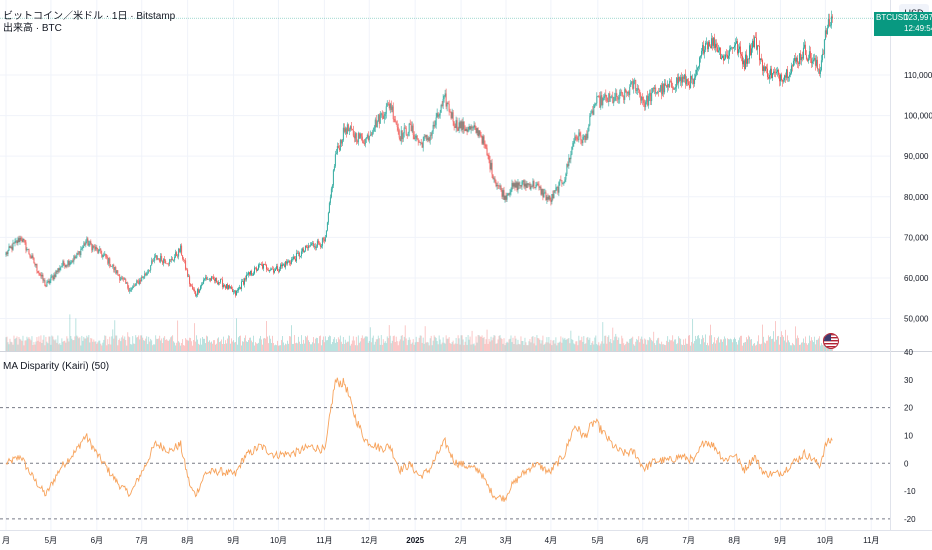 This screenshot has width=932, height=550. Describe the element at coordinates (831, 341) in the screenshot. I see `us-flag-icon` at that location.